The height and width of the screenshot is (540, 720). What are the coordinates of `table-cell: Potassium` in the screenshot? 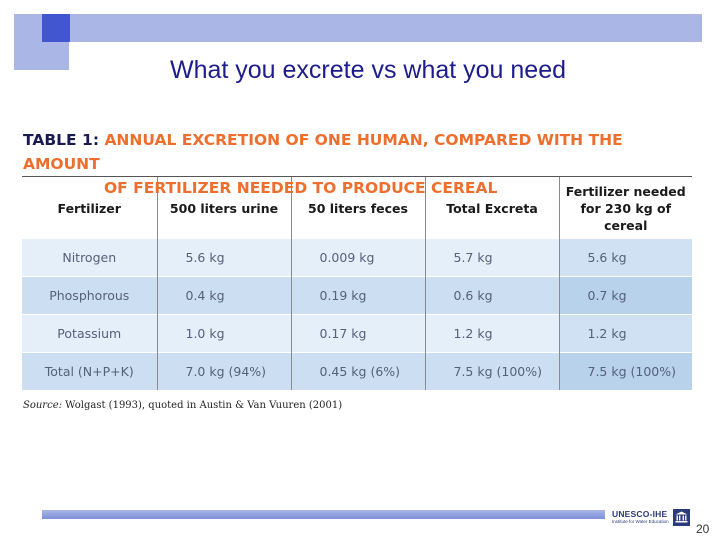 It's located at (89, 333).